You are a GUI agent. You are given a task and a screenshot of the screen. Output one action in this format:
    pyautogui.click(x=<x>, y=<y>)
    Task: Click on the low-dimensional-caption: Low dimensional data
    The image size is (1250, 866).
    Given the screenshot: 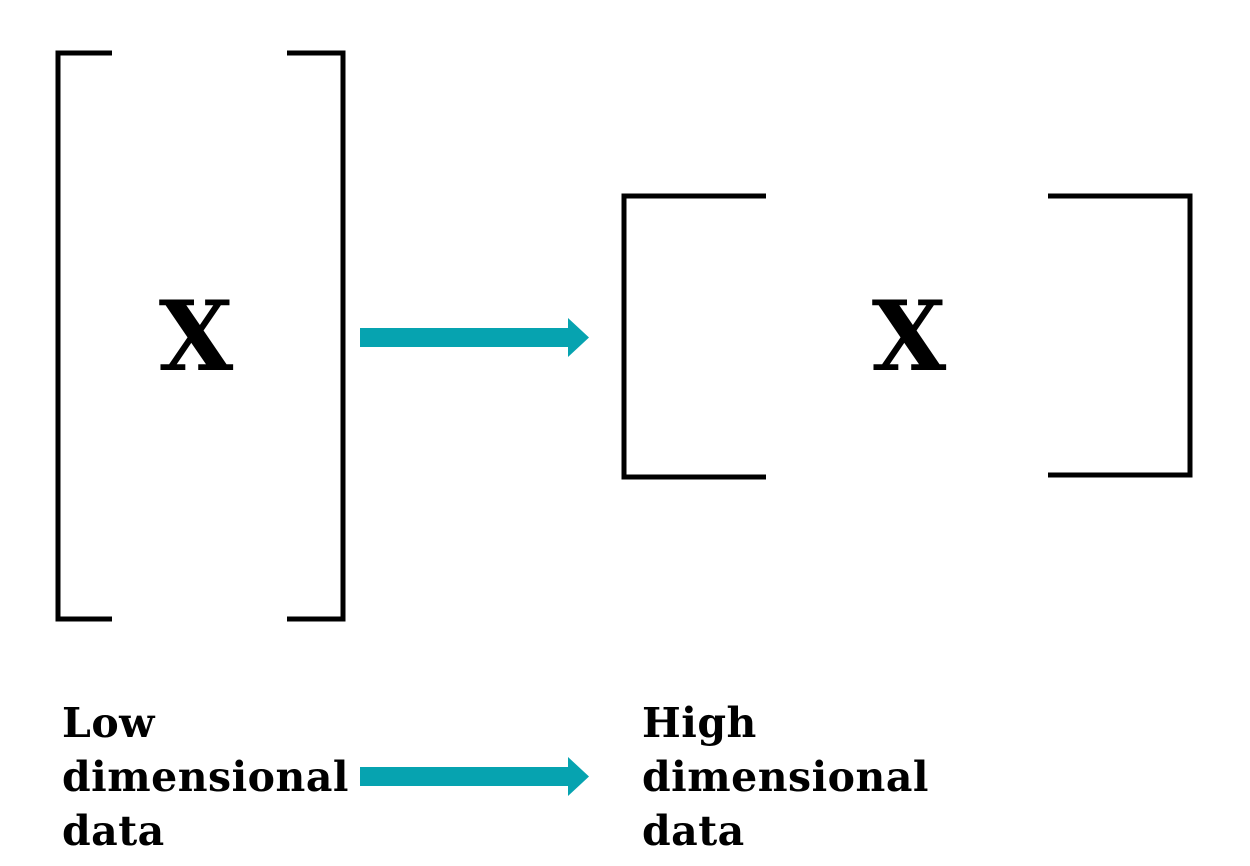 What is the action you would take?
    pyautogui.click(x=212, y=777)
    